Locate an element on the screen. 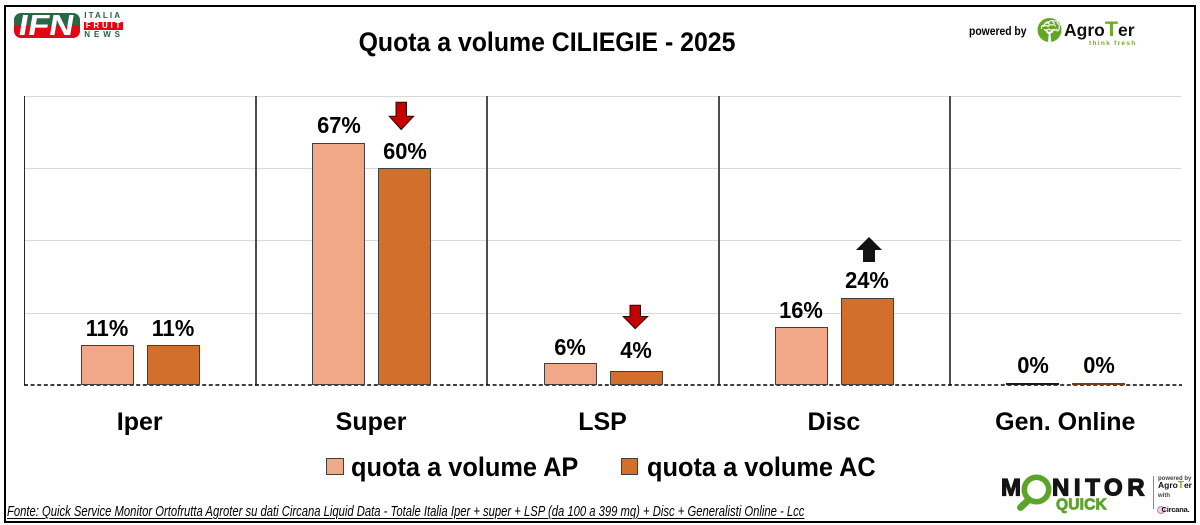 The image size is (1200, 525). svg-text: QUICK is located at coordinates (1082, 505).